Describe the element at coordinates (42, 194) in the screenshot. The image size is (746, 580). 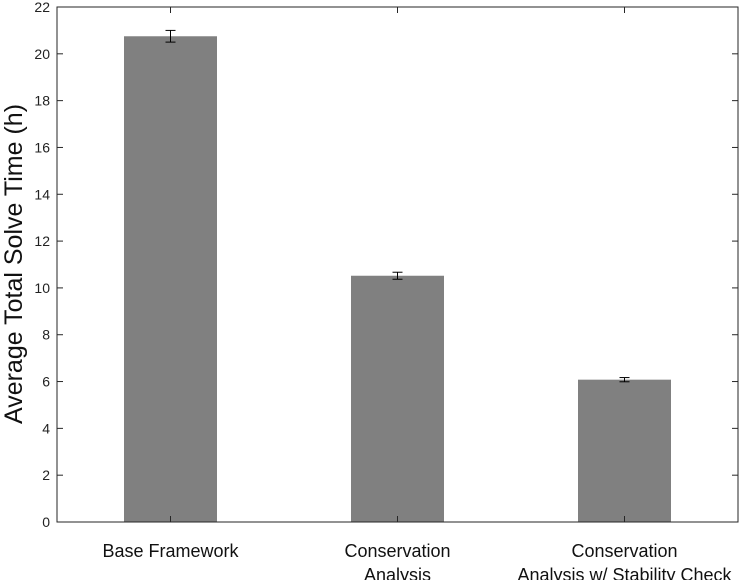
I see `y-tick-label: 14` at that location.